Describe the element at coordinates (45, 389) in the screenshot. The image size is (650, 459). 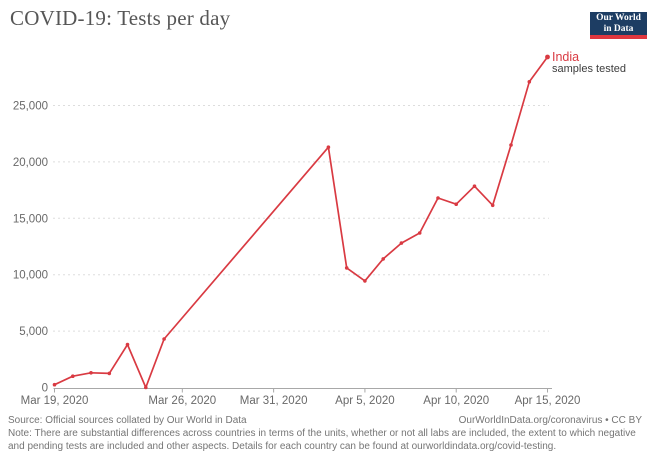
I see `y-tick-label: 0` at that location.